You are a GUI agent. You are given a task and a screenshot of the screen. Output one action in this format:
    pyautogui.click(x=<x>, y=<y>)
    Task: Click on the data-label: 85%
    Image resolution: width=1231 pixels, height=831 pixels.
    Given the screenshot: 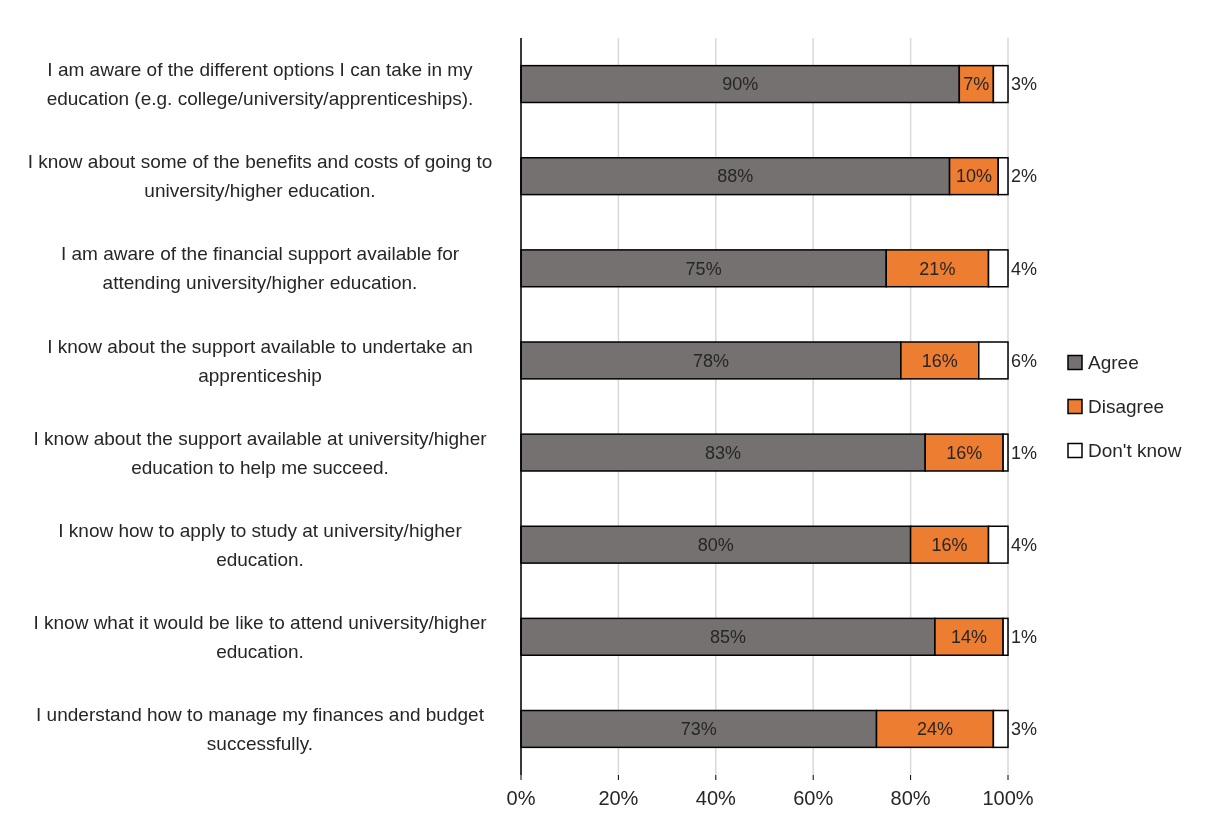 What is the action you would take?
    pyautogui.click(x=727, y=637)
    